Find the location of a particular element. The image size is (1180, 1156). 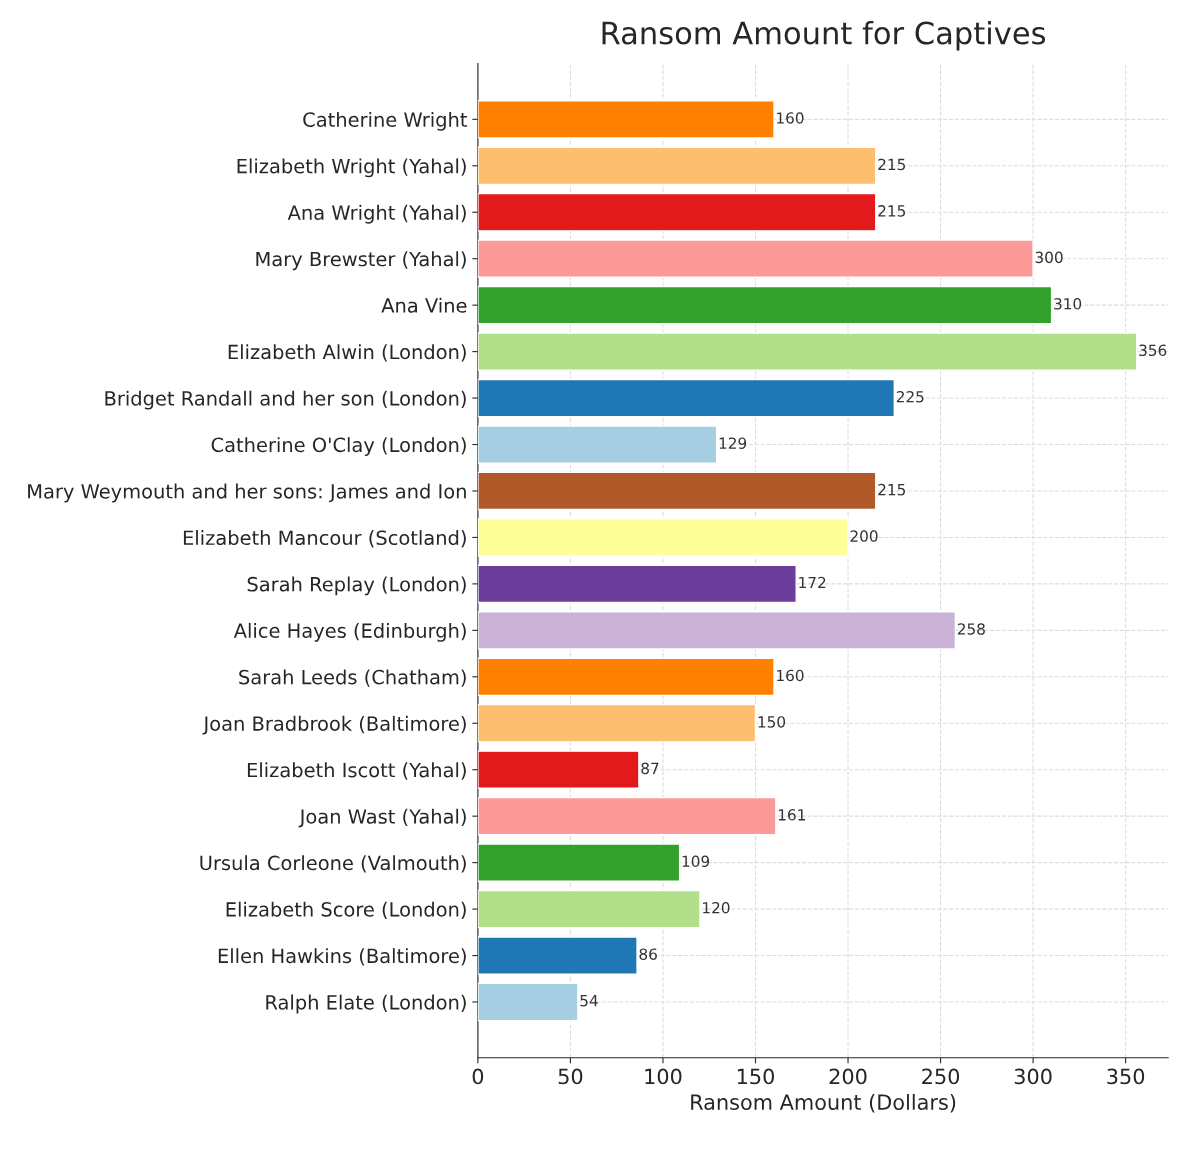

y-tick-label: Ellen Hawkins (Baltimore) is located at coordinates (342, 957).